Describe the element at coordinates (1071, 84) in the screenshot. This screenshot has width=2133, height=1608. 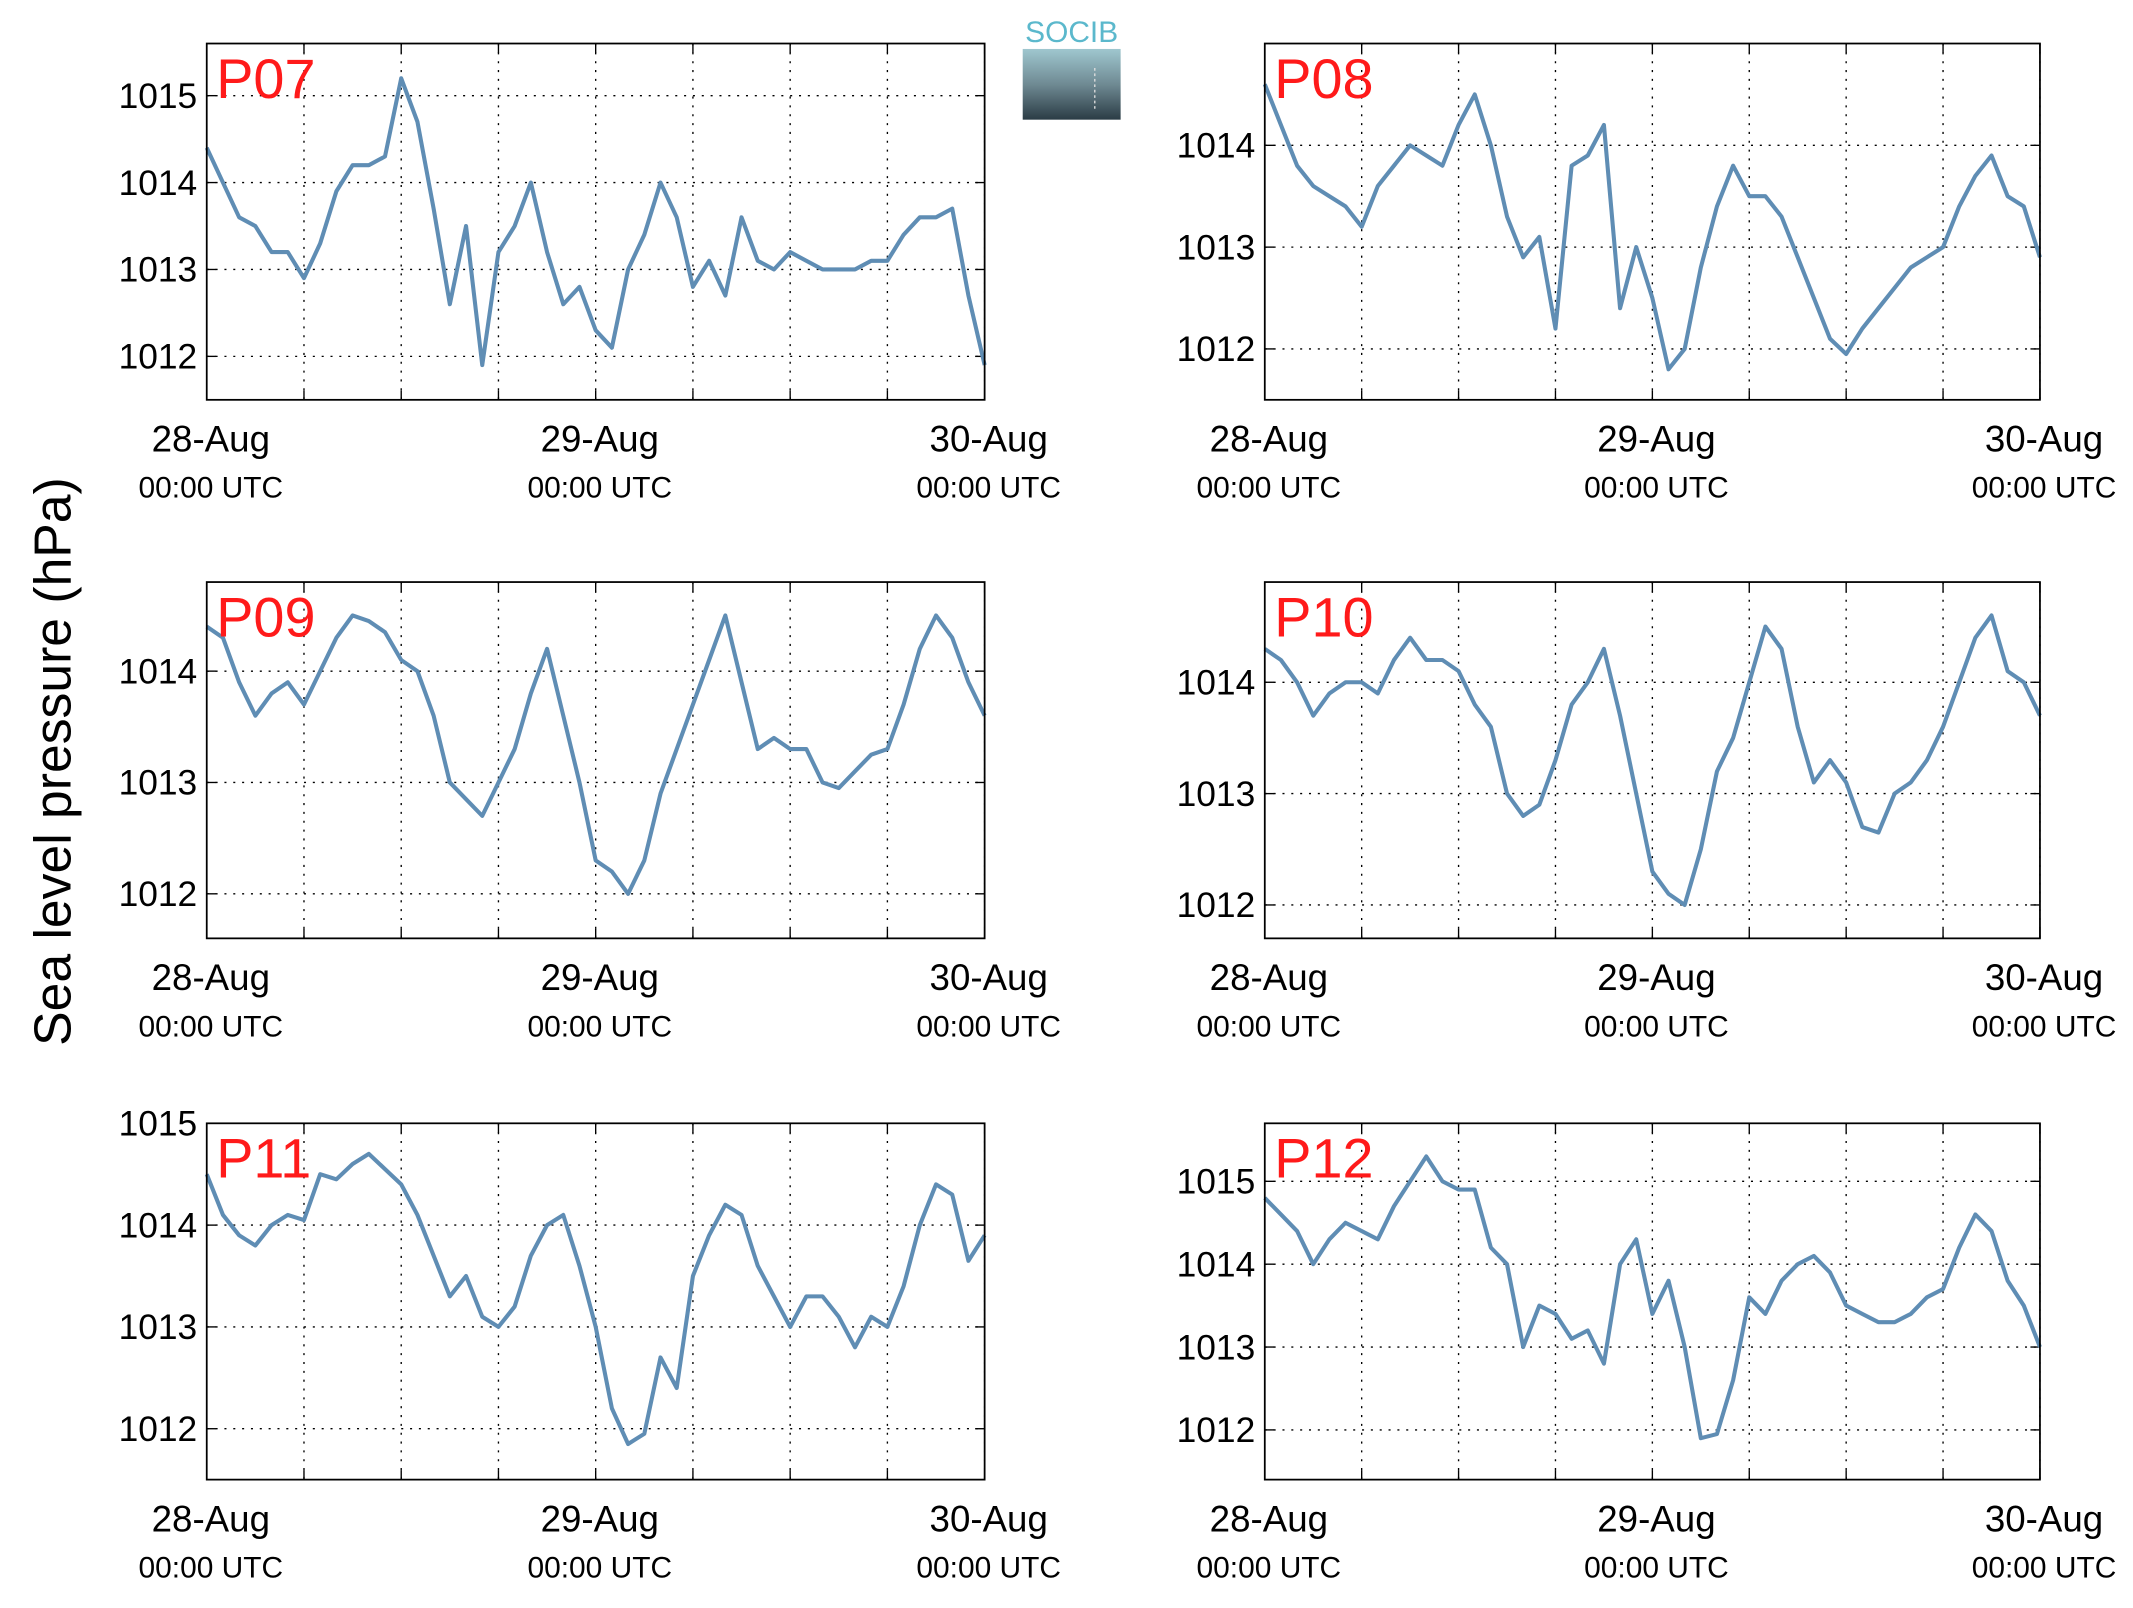
I see `logo-box` at that location.